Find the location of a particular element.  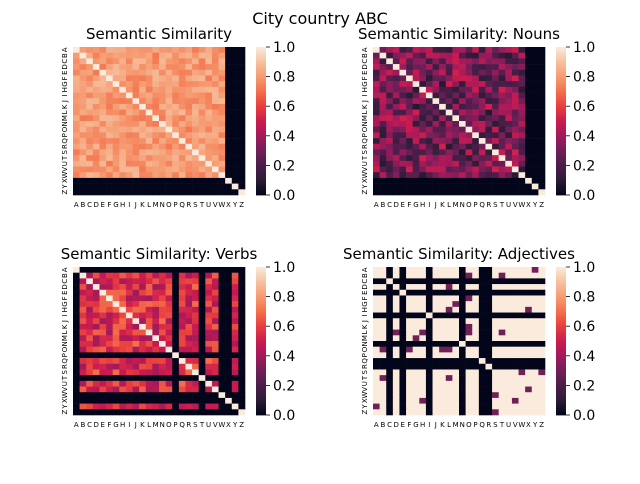

y-tick-label: Q is located at coordinates (65, 141).